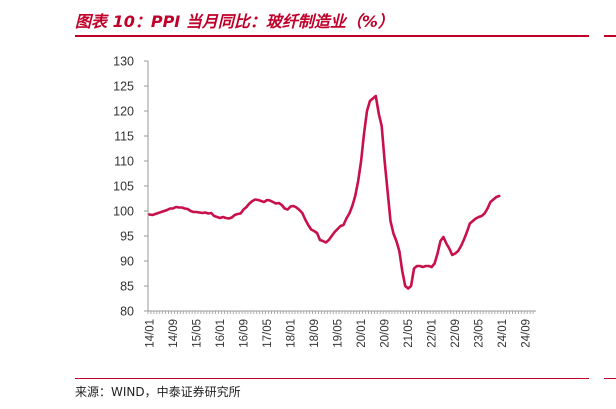 The height and width of the screenshot is (409, 616). What do you see at coordinates (433, 333) in the screenshot?
I see `x-tick-label: 22/01` at bounding box center [433, 333].